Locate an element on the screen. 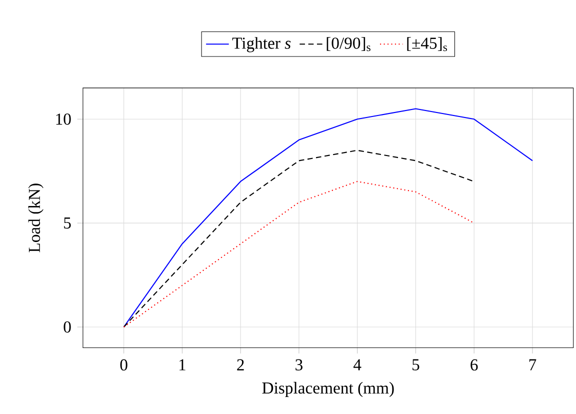 This screenshot has height=414, width=576. legend-label: [0/90]$_{s}$ is located at coordinates (348, 44).